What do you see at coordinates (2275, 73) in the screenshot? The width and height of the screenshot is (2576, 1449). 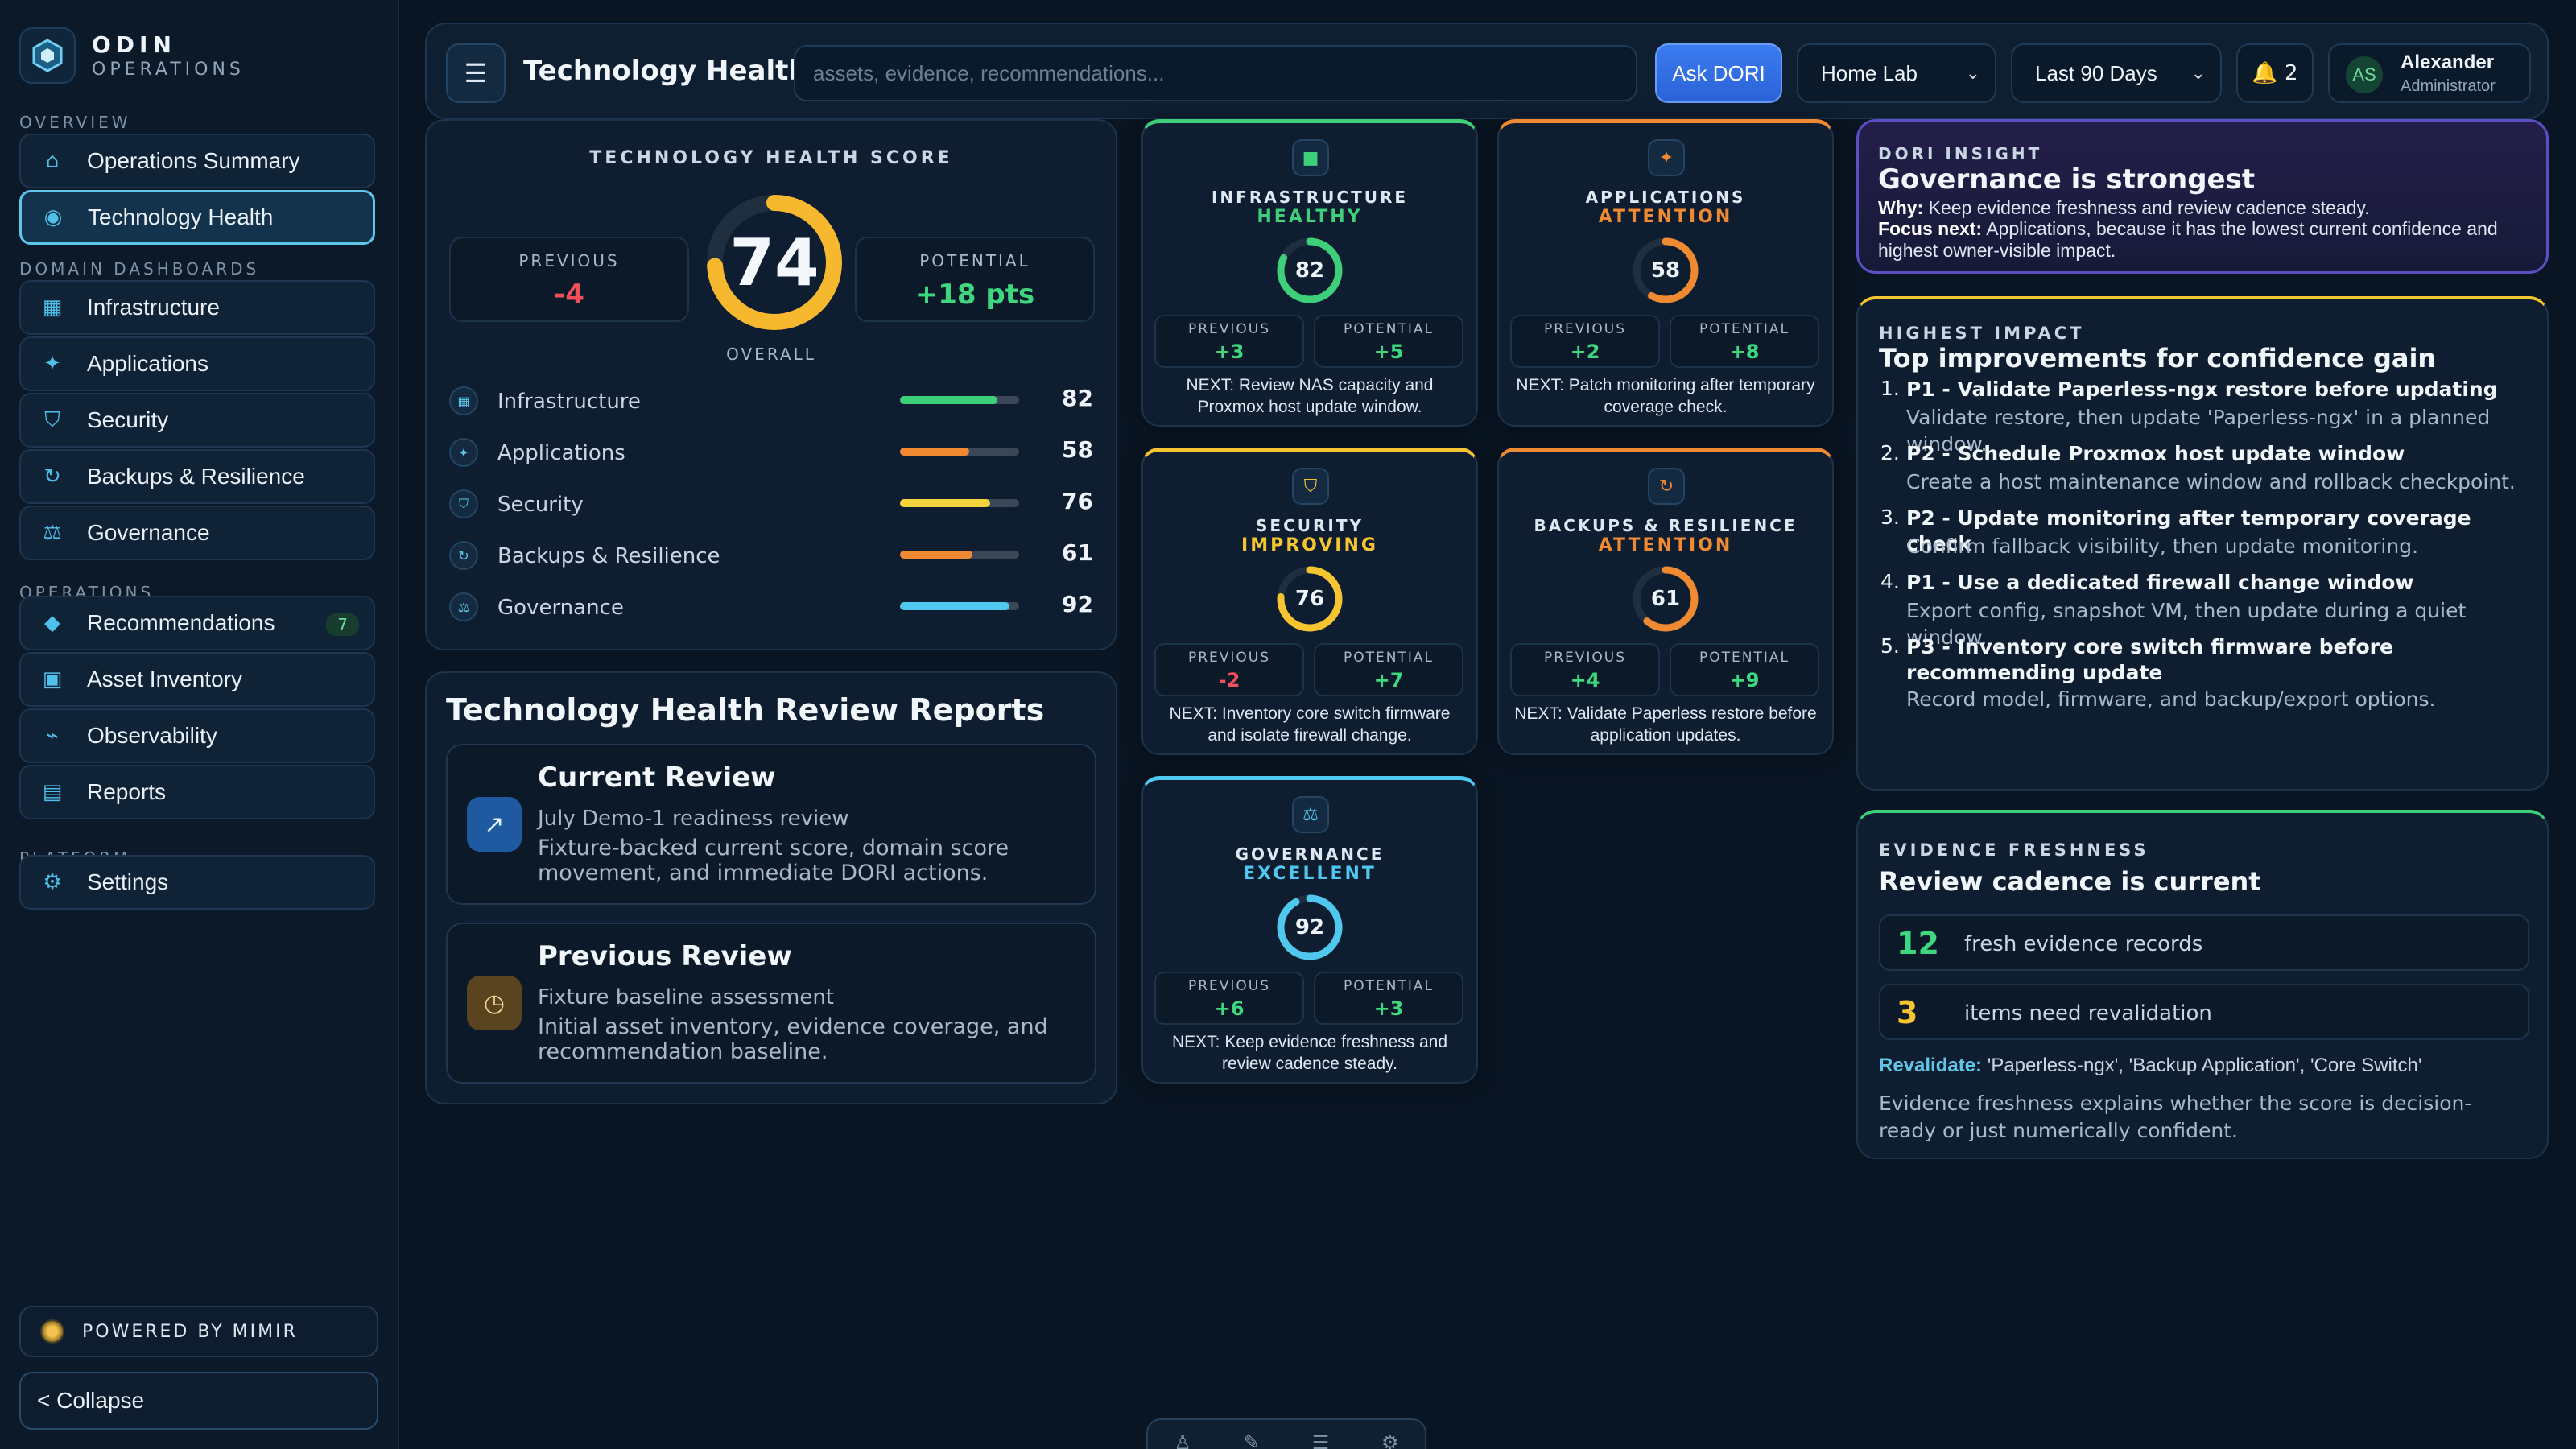 I see `notifications-button: 🔔 2` at bounding box center [2275, 73].